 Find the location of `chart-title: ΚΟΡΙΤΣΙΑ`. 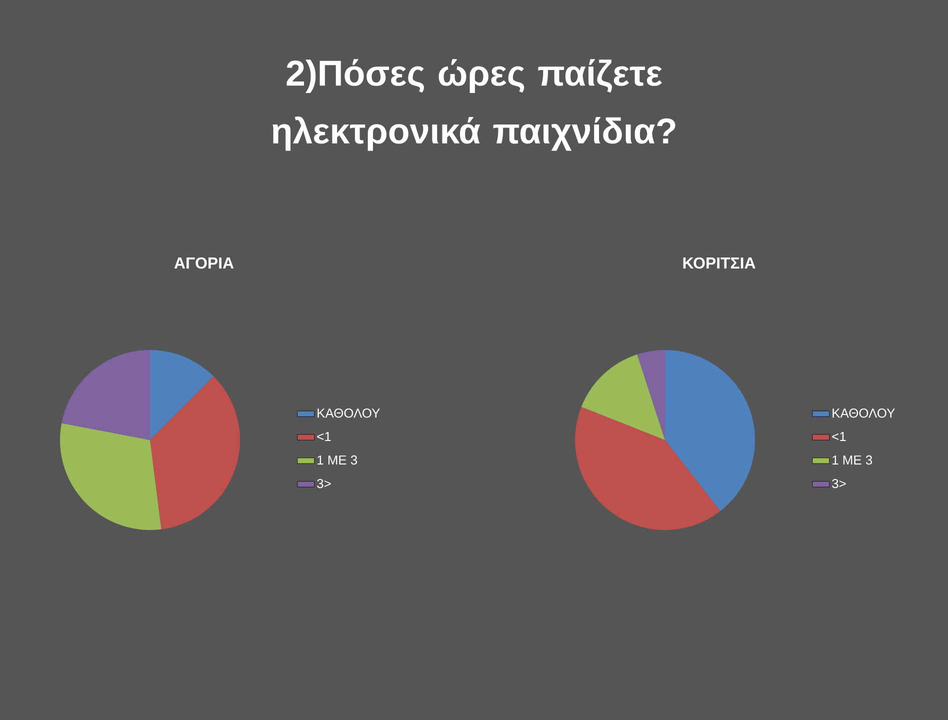

chart-title: ΚΟΡΙΤΣΙΑ is located at coordinates (719, 263).